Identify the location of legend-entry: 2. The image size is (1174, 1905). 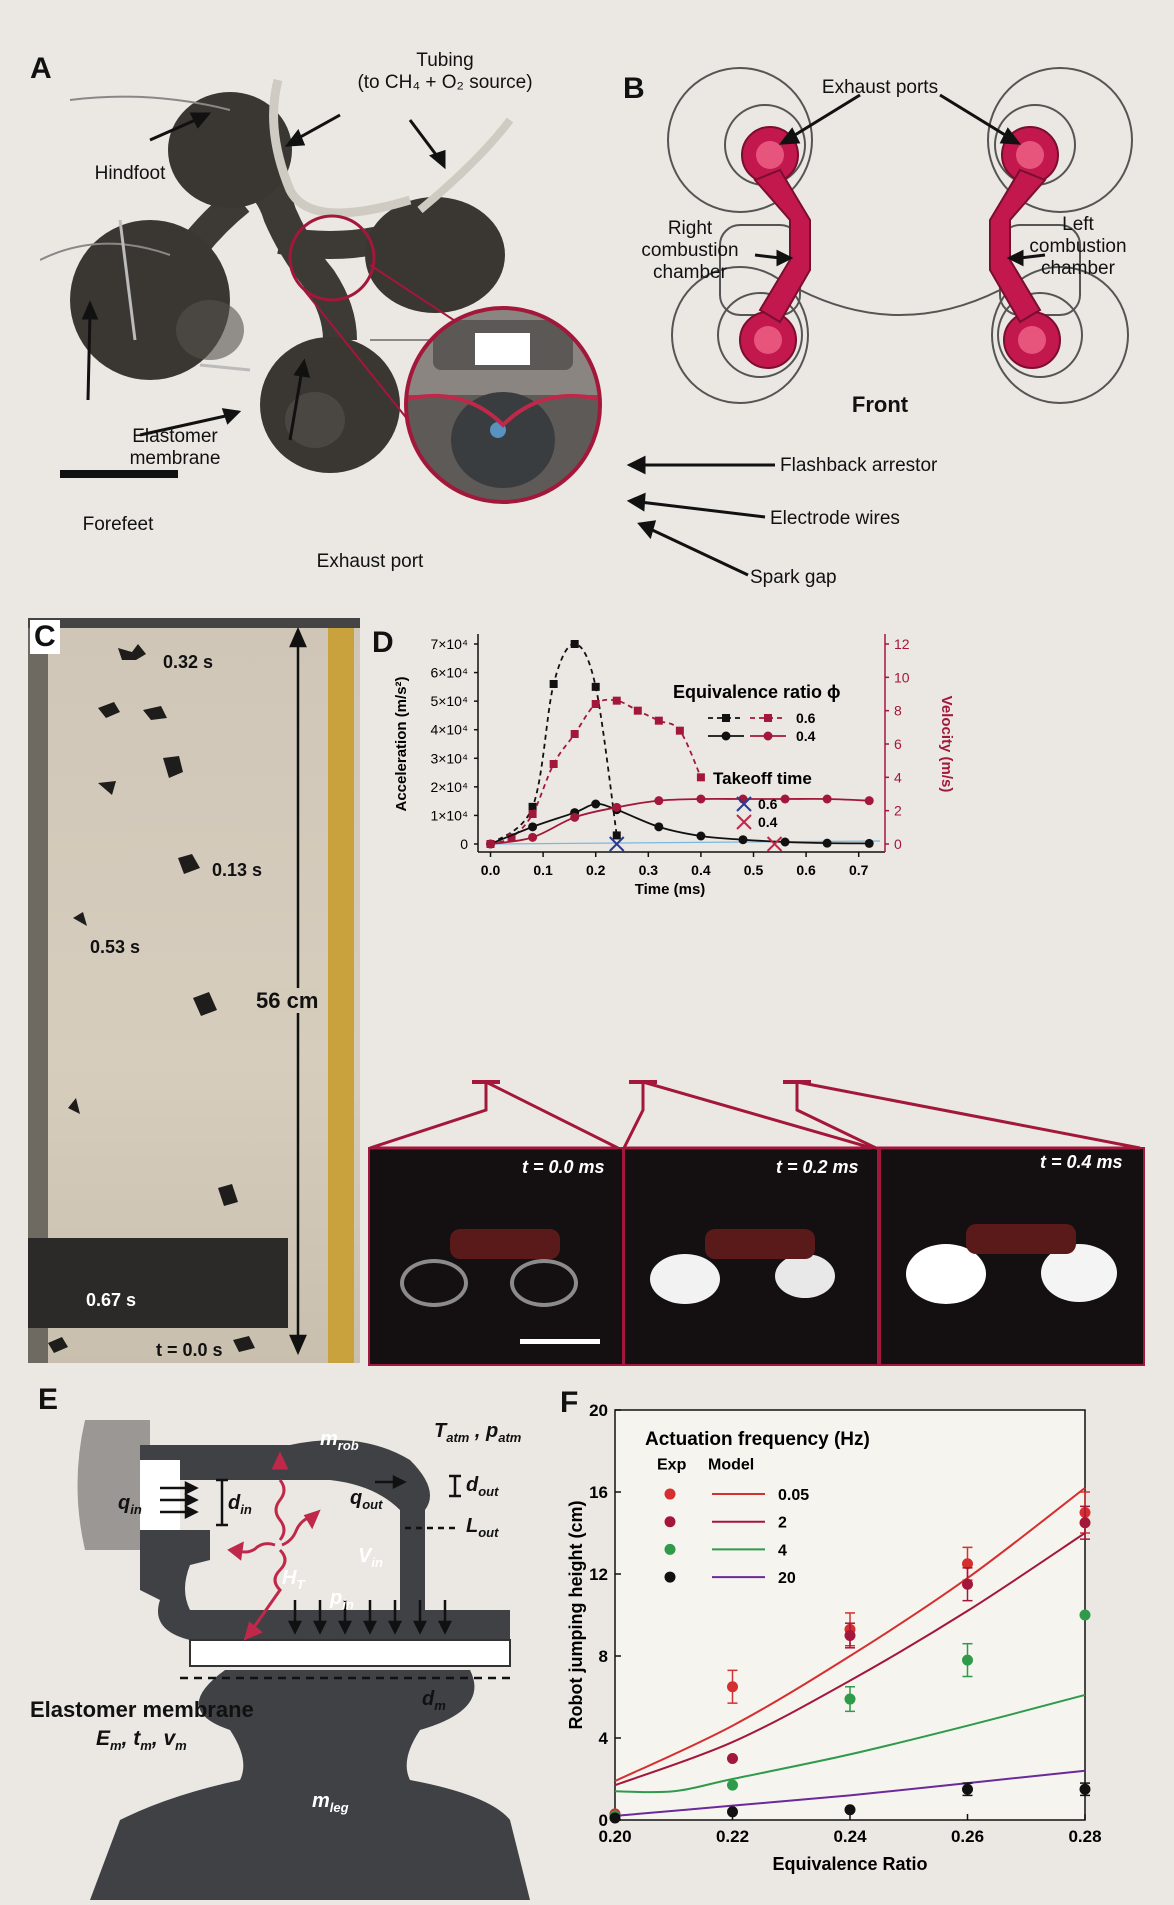
(782, 1523).